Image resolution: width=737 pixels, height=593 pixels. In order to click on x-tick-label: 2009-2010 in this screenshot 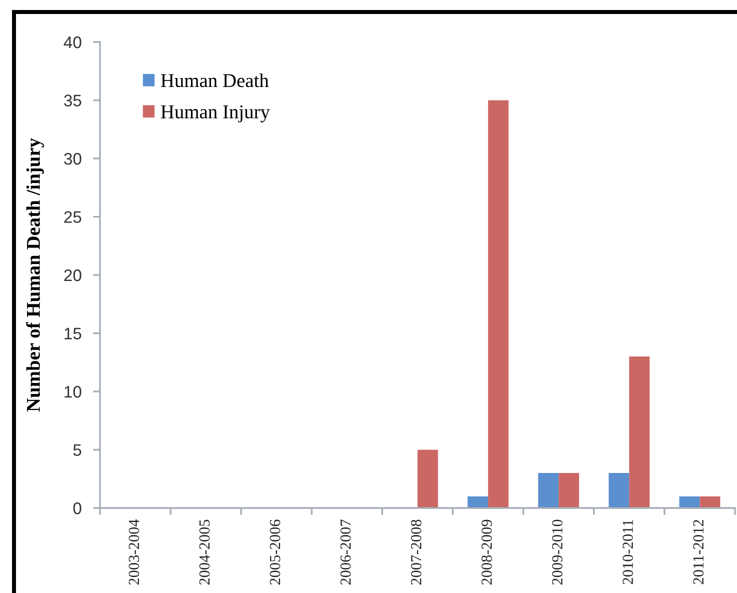, I will do `click(557, 552)`.